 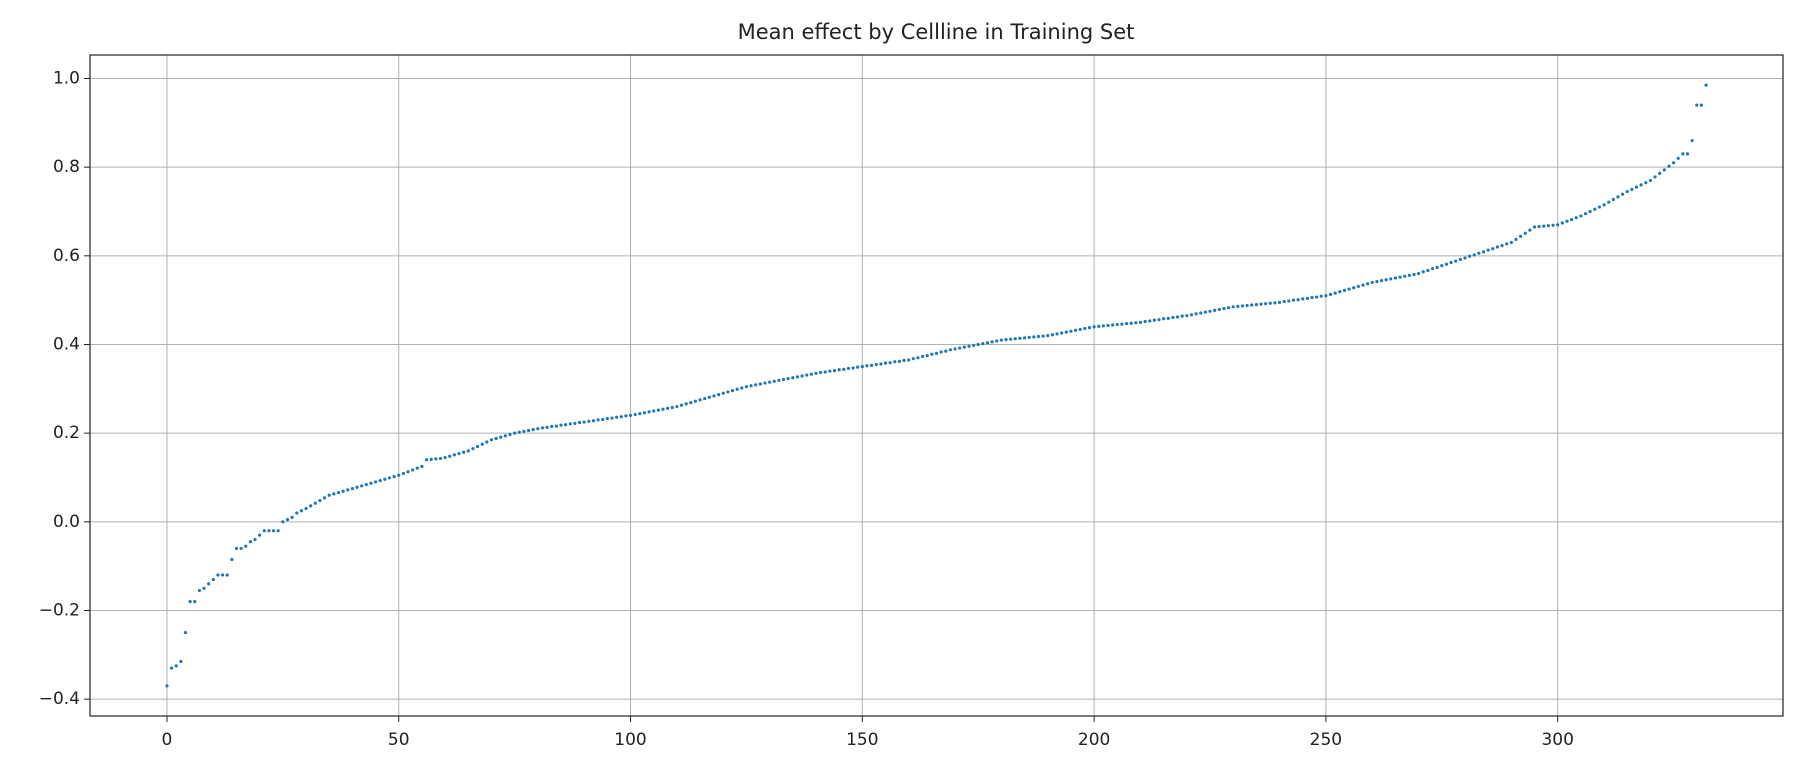 What do you see at coordinates (59, 610) in the screenshot?
I see `y-tick-label: −0.2` at bounding box center [59, 610].